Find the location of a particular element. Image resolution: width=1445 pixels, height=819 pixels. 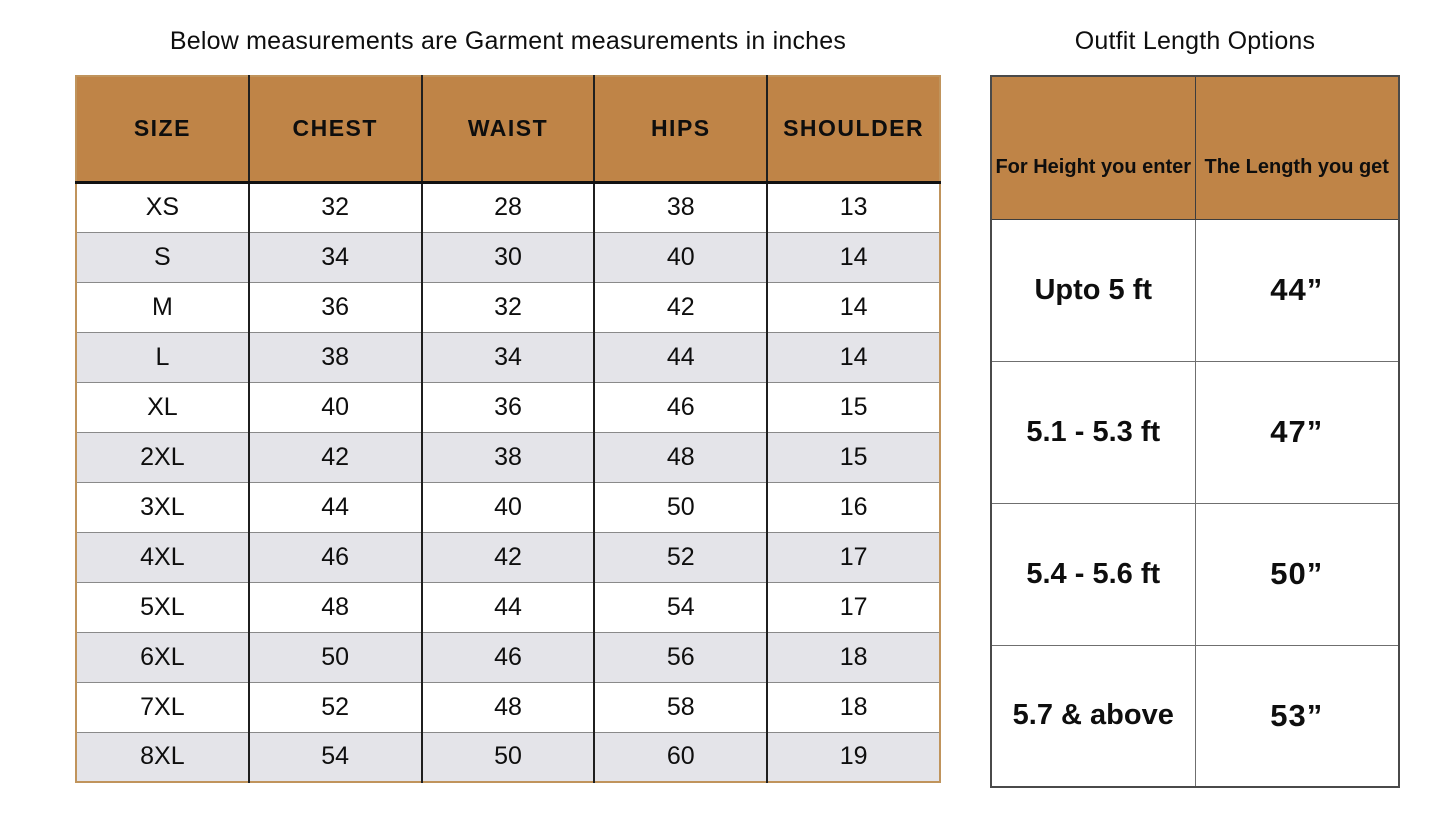

header-row: For Height you enter The Length you get is located at coordinates (1195, 147).